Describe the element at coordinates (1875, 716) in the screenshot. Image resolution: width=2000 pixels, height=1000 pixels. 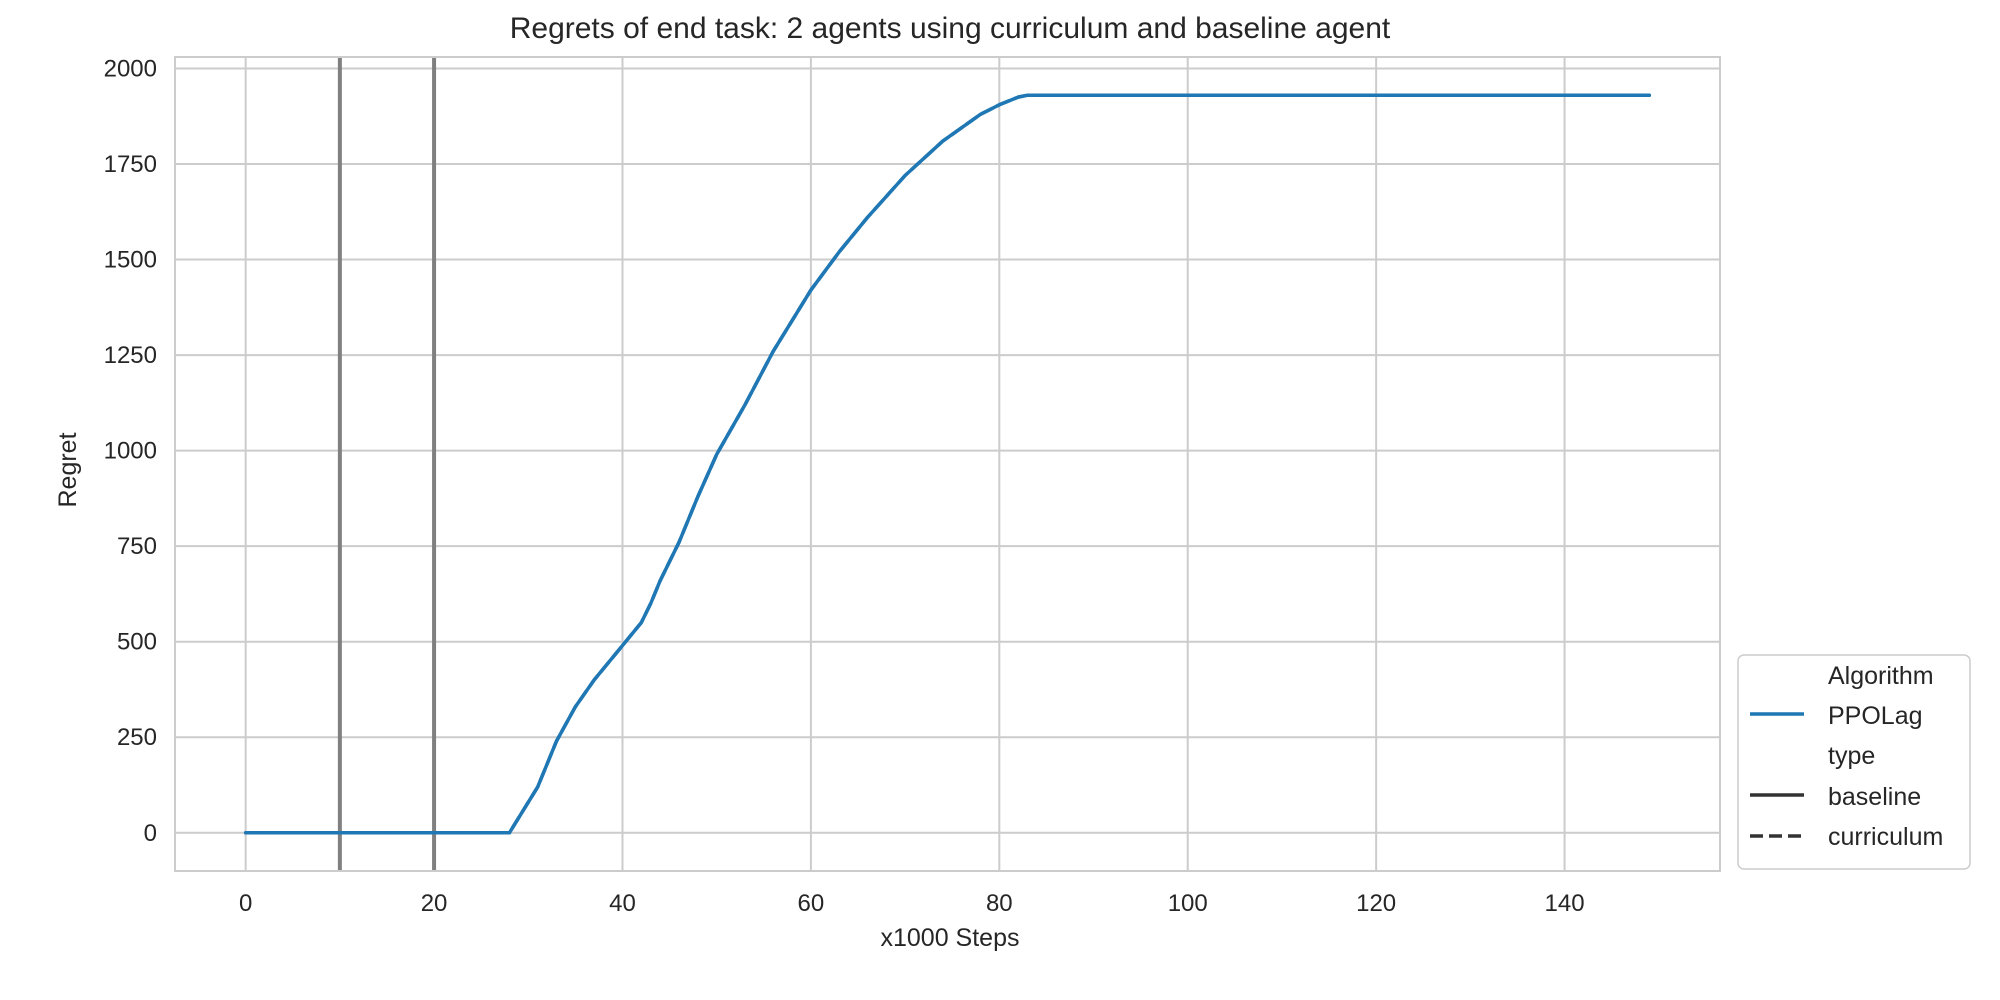
I see `legend-label-ppolag: PPOLag` at that location.